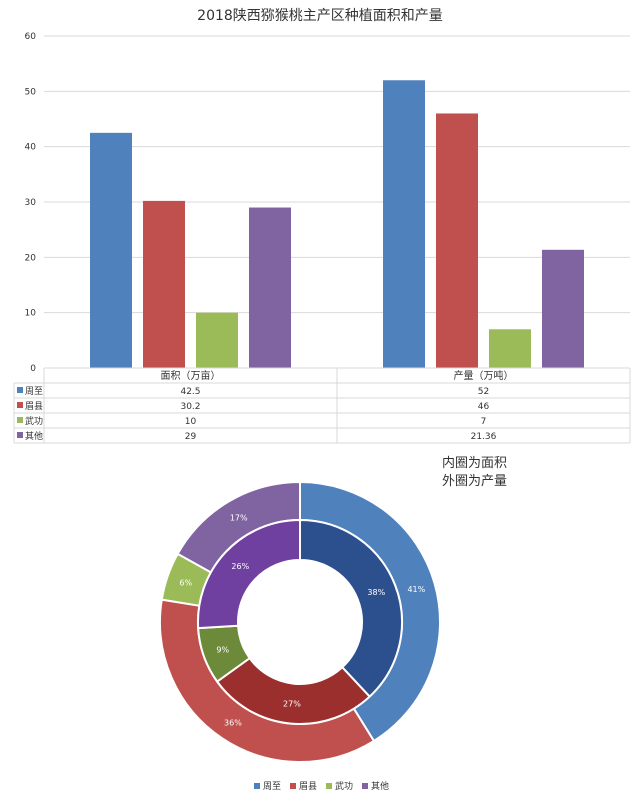 The width and height of the screenshot is (640, 801). I want to click on y-tick-label: 0, so click(33, 369).